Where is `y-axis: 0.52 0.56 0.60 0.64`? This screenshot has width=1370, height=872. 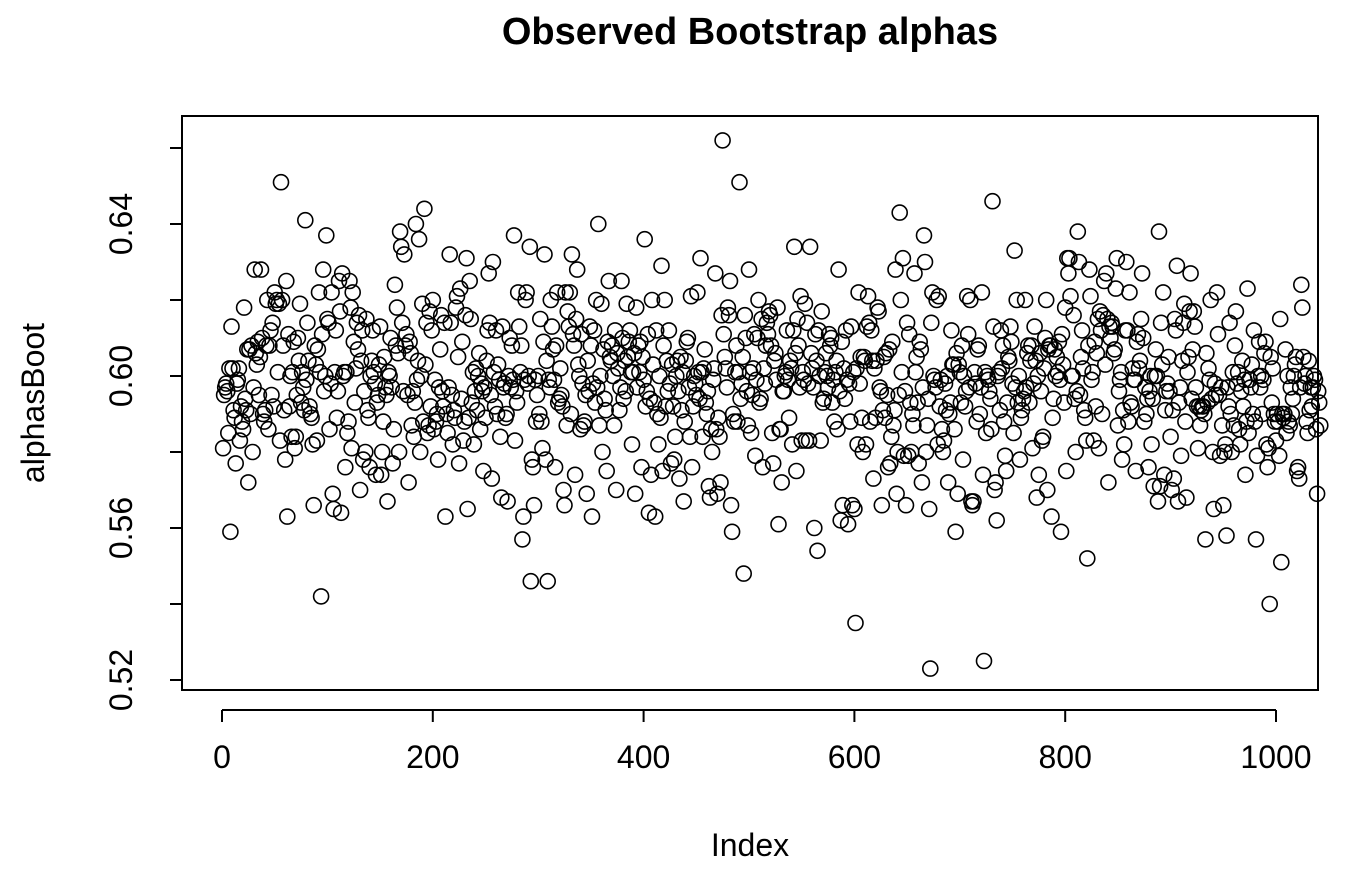
y-axis: 0.52 0.56 0.60 0.64 is located at coordinates (143, 429).